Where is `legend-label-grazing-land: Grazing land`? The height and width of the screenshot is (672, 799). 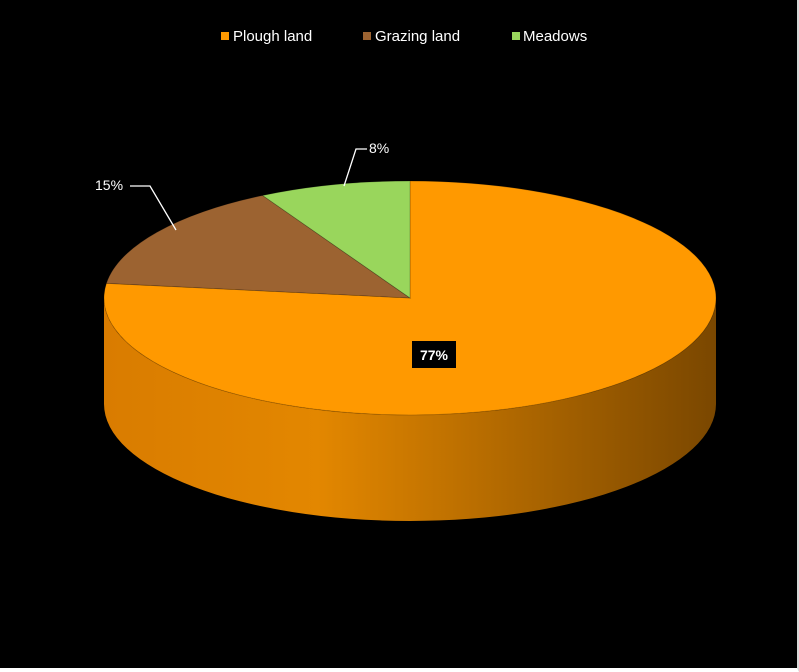 legend-label-grazing-land: Grazing land is located at coordinates (417, 36).